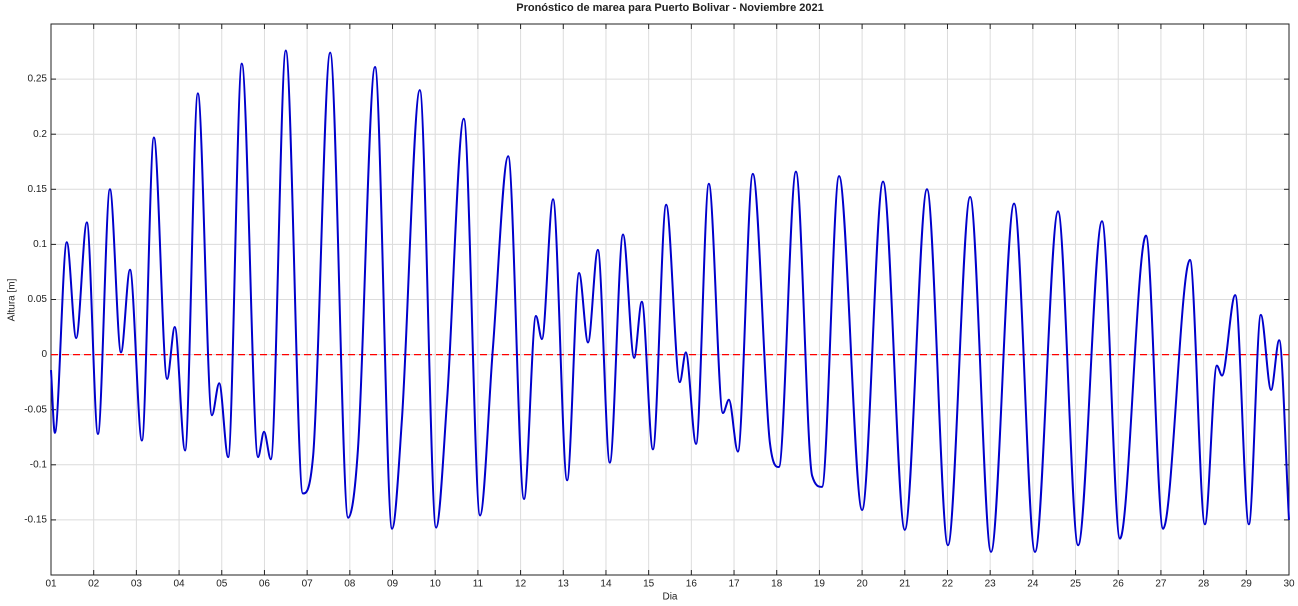 This screenshot has height=606, width=1298. Describe the element at coordinates (606, 584) in the screenshot. I see `x-tick-label: 14` at that location.